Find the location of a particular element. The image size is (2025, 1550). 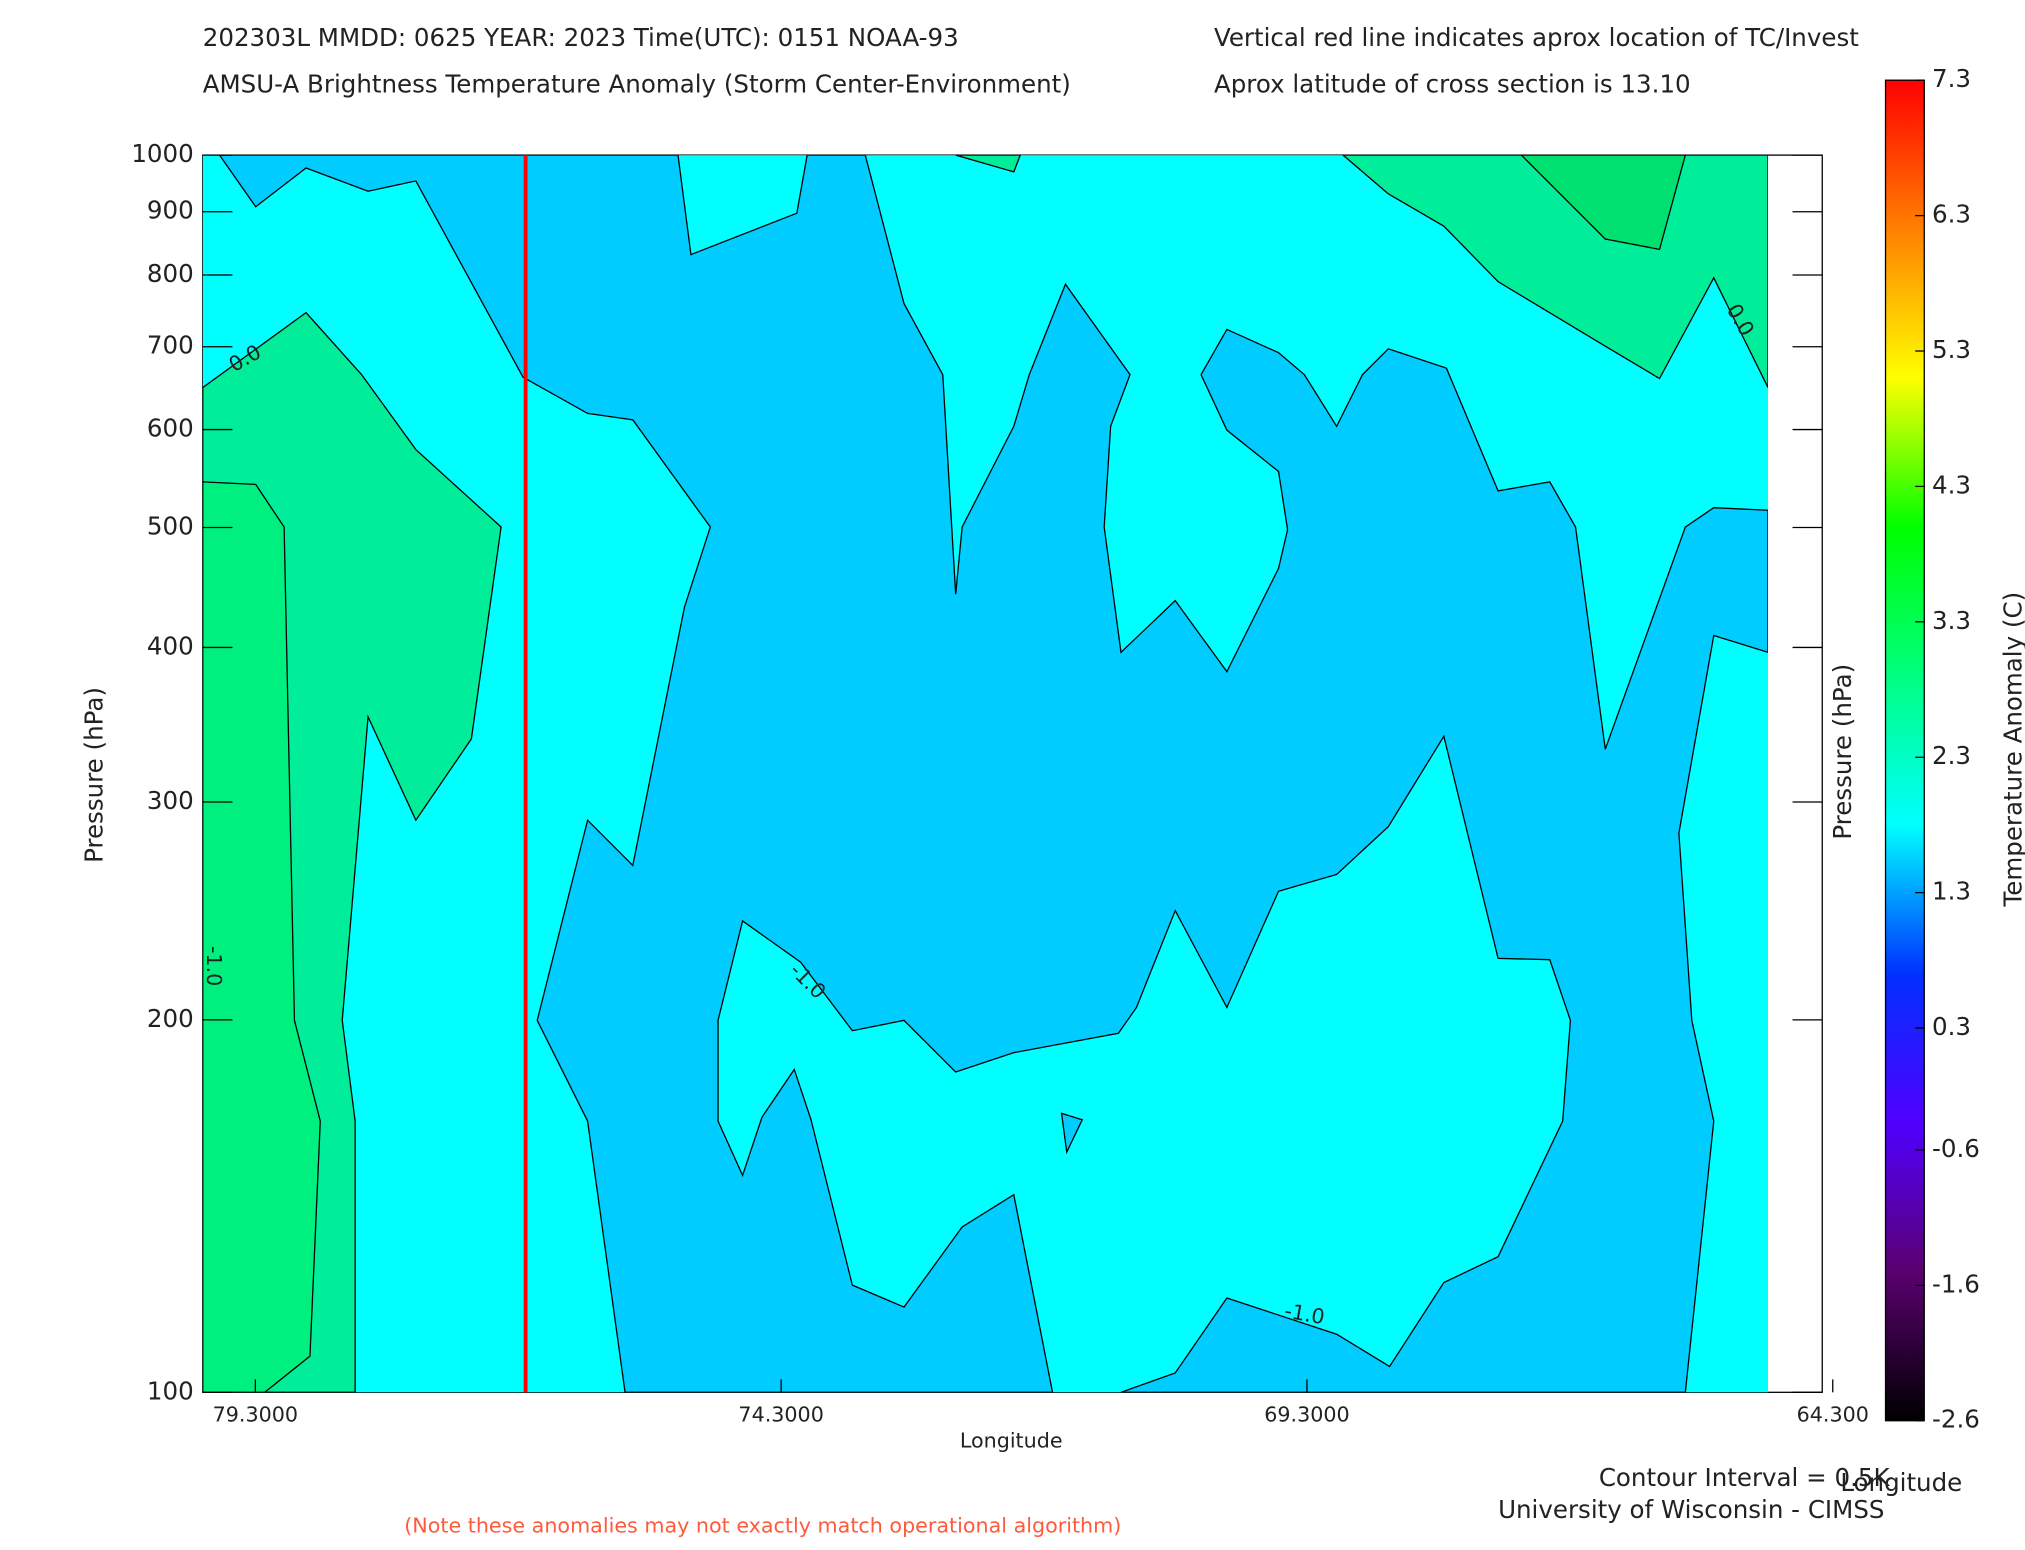

y-tick-label: 1000 is located at coordinates (162, 153).